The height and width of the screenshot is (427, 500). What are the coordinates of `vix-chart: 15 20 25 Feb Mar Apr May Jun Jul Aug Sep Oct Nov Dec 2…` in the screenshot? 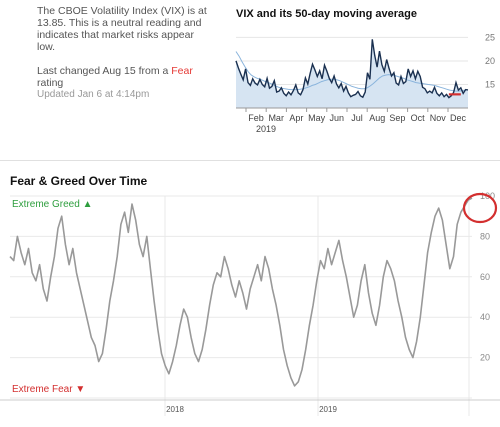 It's located at (365, 83).